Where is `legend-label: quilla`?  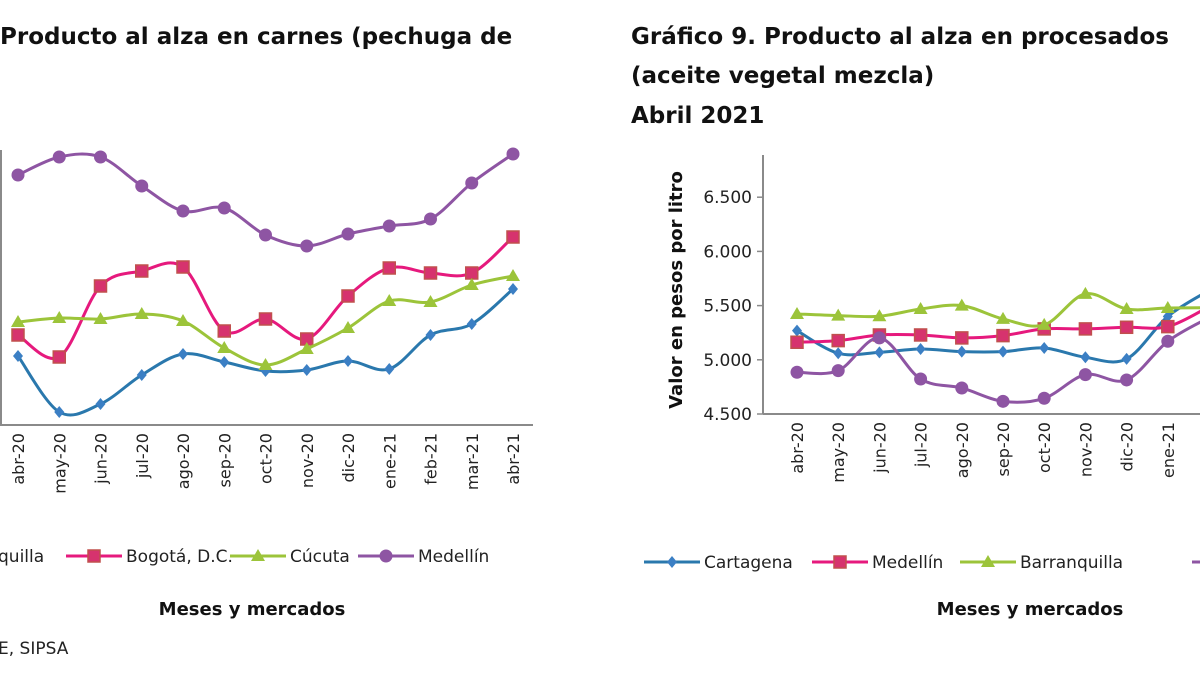
legend-label: quilla is located at coordinates (22, 557).